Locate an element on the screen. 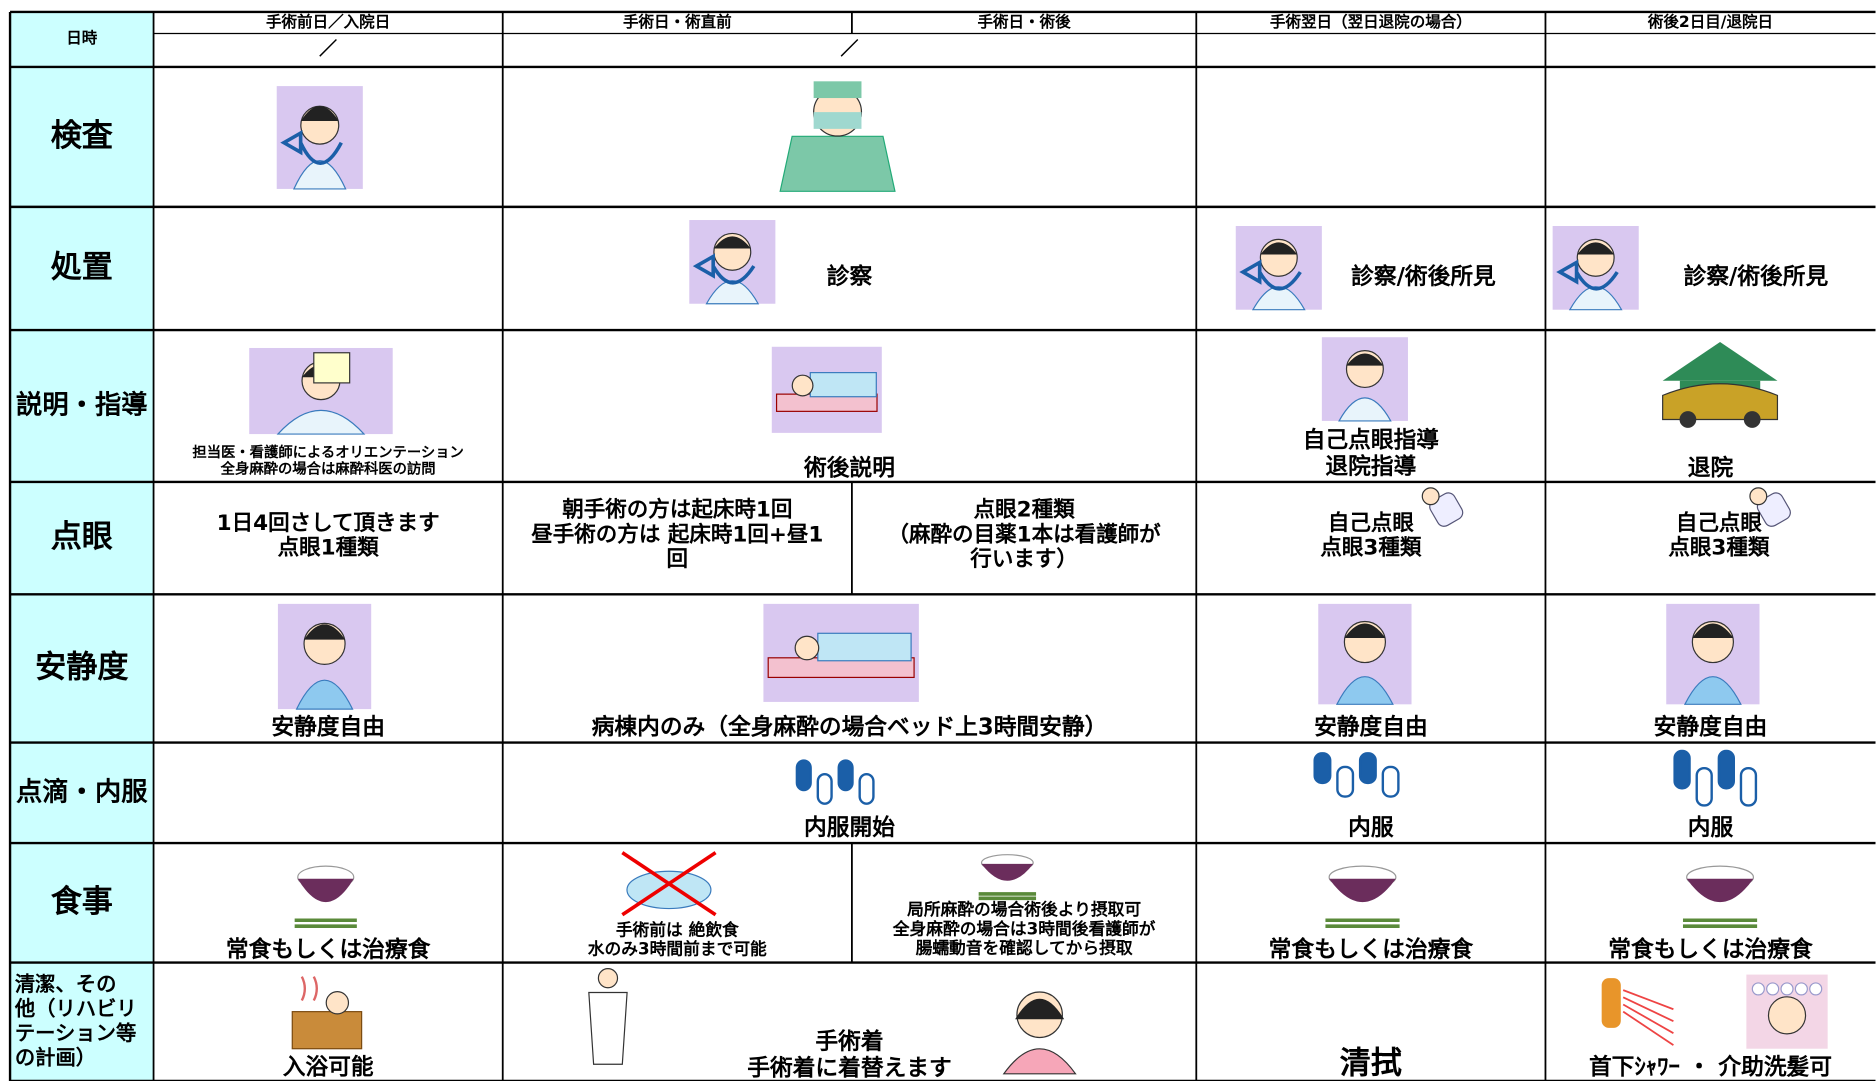 Image resolution: width=1876 pixels, height=1081 pixels. column-header: 手術日・術後 is located at coordinates (1024, 21).